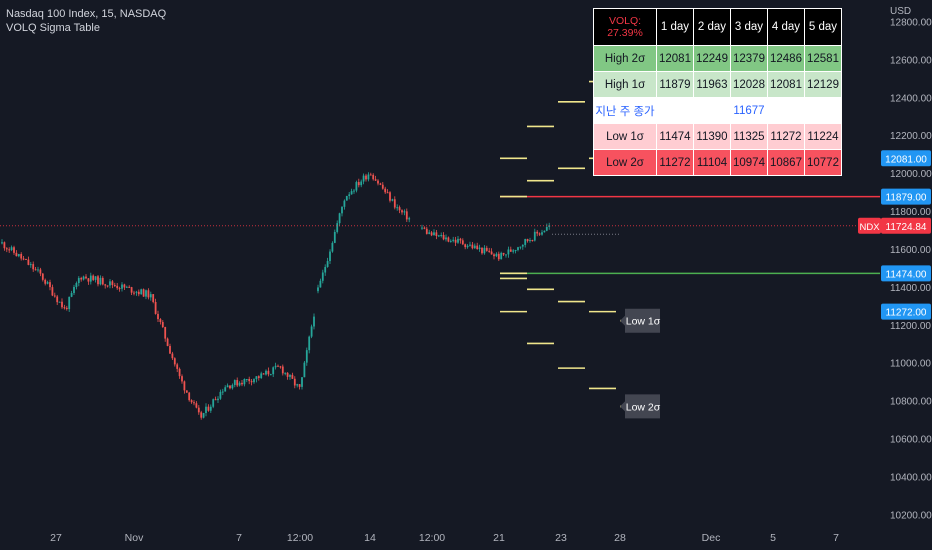  What do you see at coordinates (640, 320) in the screenshot?
I see `low-1sigma-tag-shape` at bounding box center [640, 320].